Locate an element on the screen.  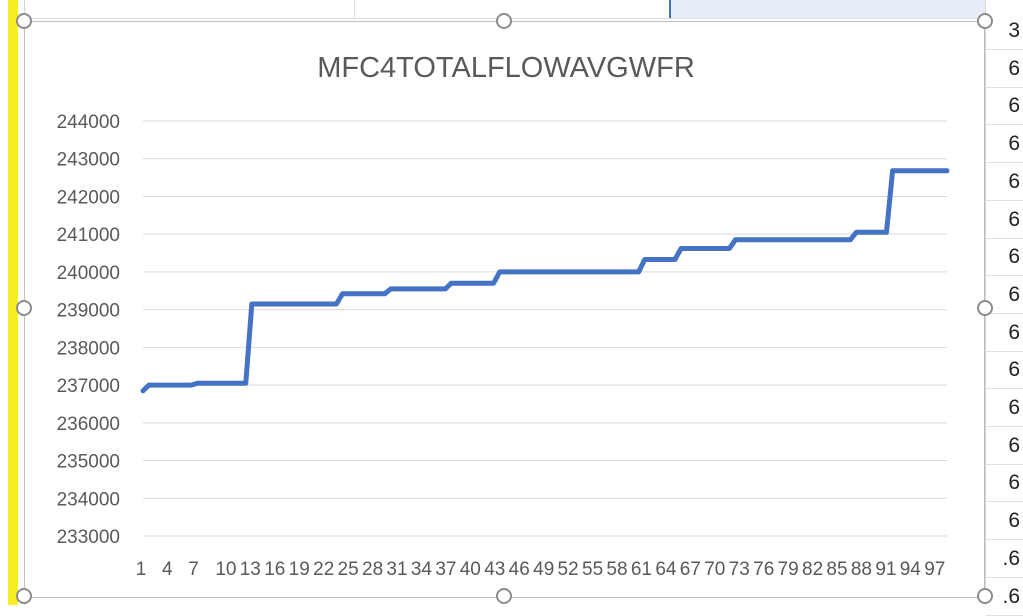
x-tick-label: 37 is located at coordinates (445, 569).